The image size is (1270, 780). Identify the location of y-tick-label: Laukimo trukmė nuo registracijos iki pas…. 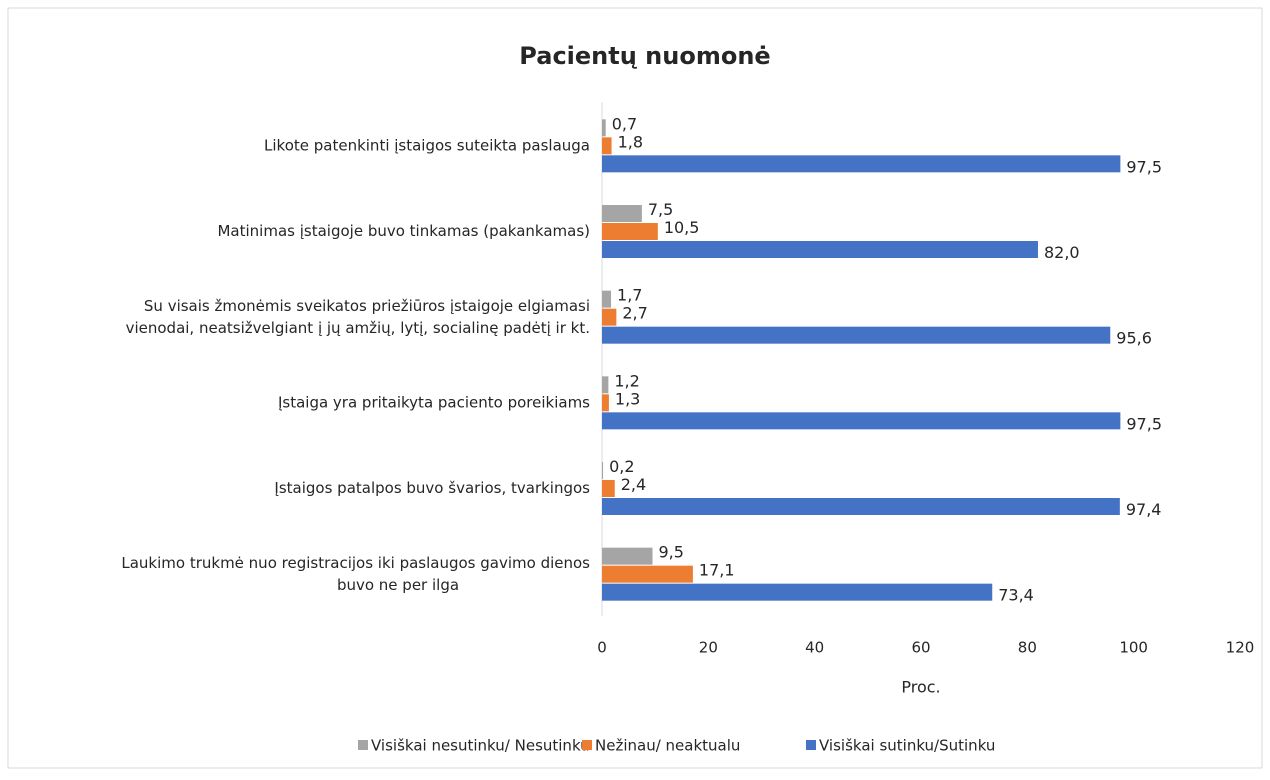
(355, 574).